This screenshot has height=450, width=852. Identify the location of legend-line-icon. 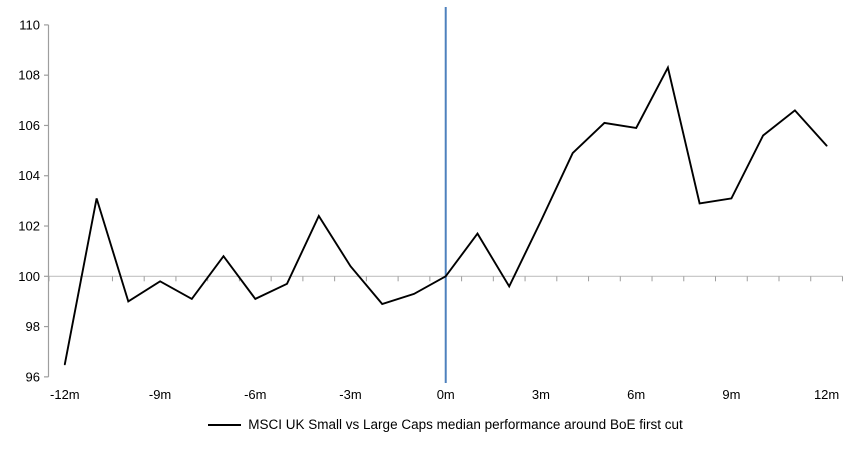
(225, 424).